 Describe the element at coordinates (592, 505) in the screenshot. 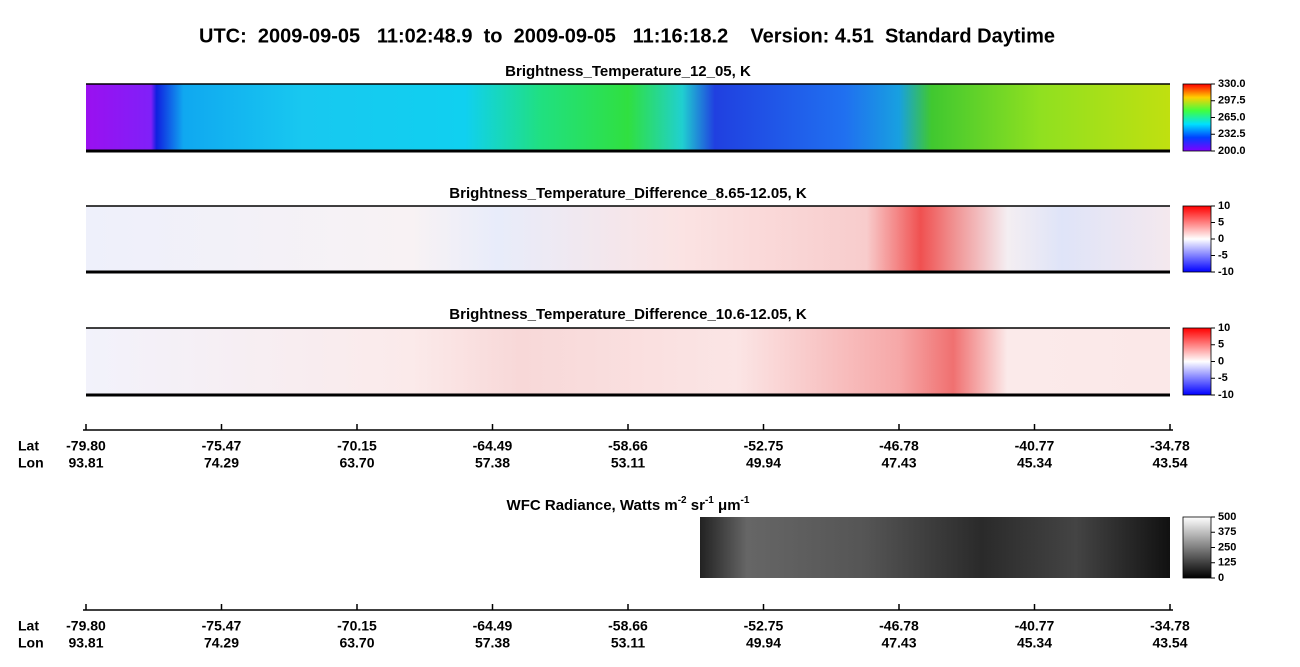

I see `title-part: WFC Radiance, Watts m` at that location.